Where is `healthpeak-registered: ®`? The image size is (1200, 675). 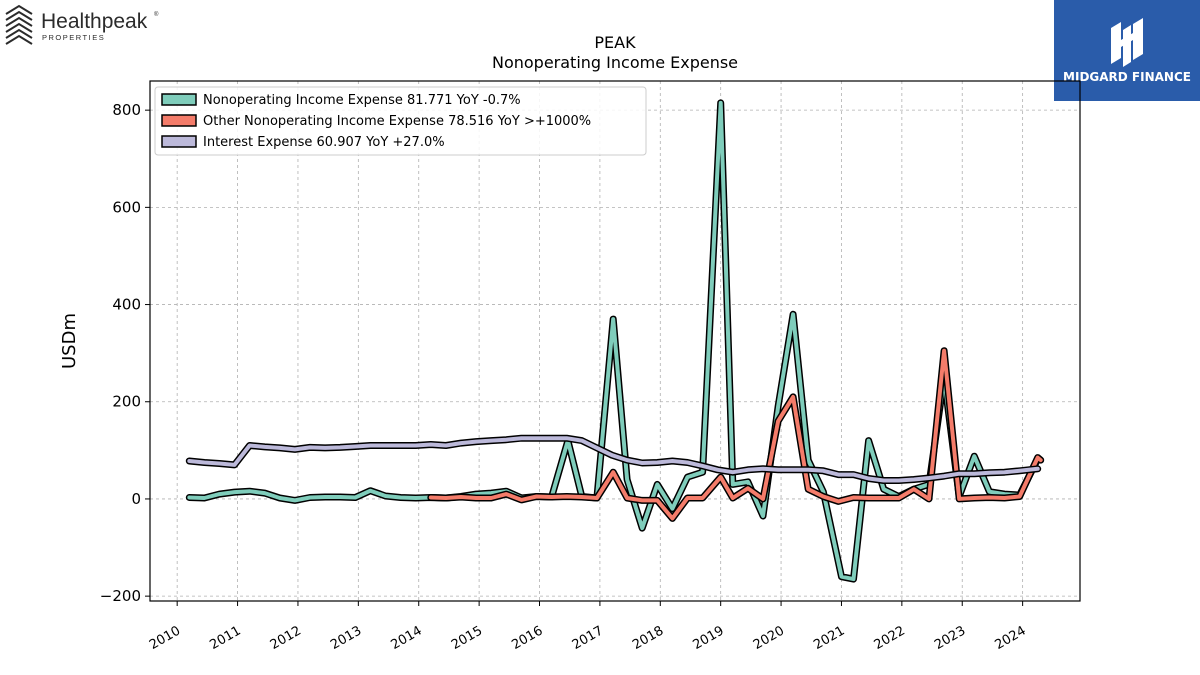
healthpeak-registered: ® is located at coordinates (156, 14).